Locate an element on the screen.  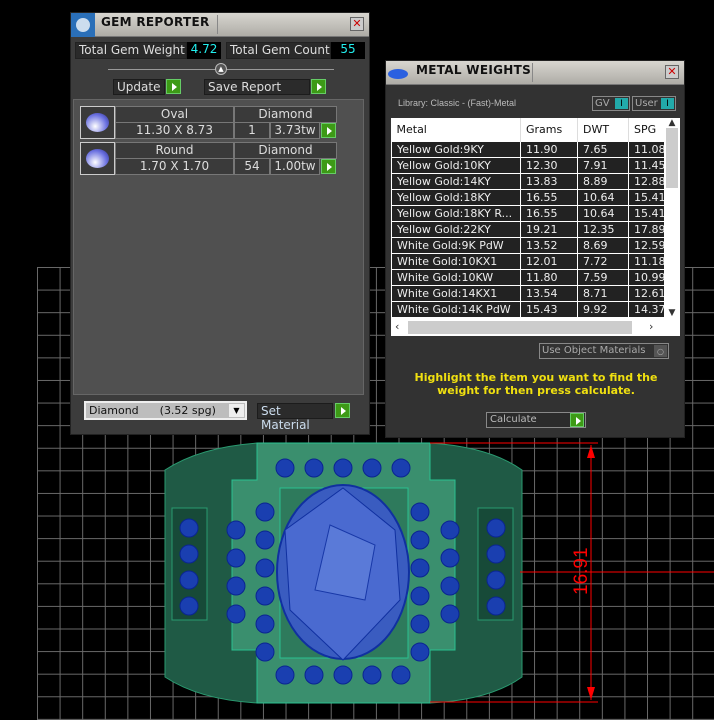
table-cell: Yellow Gold:10KY is located at coordinates (456, 165).